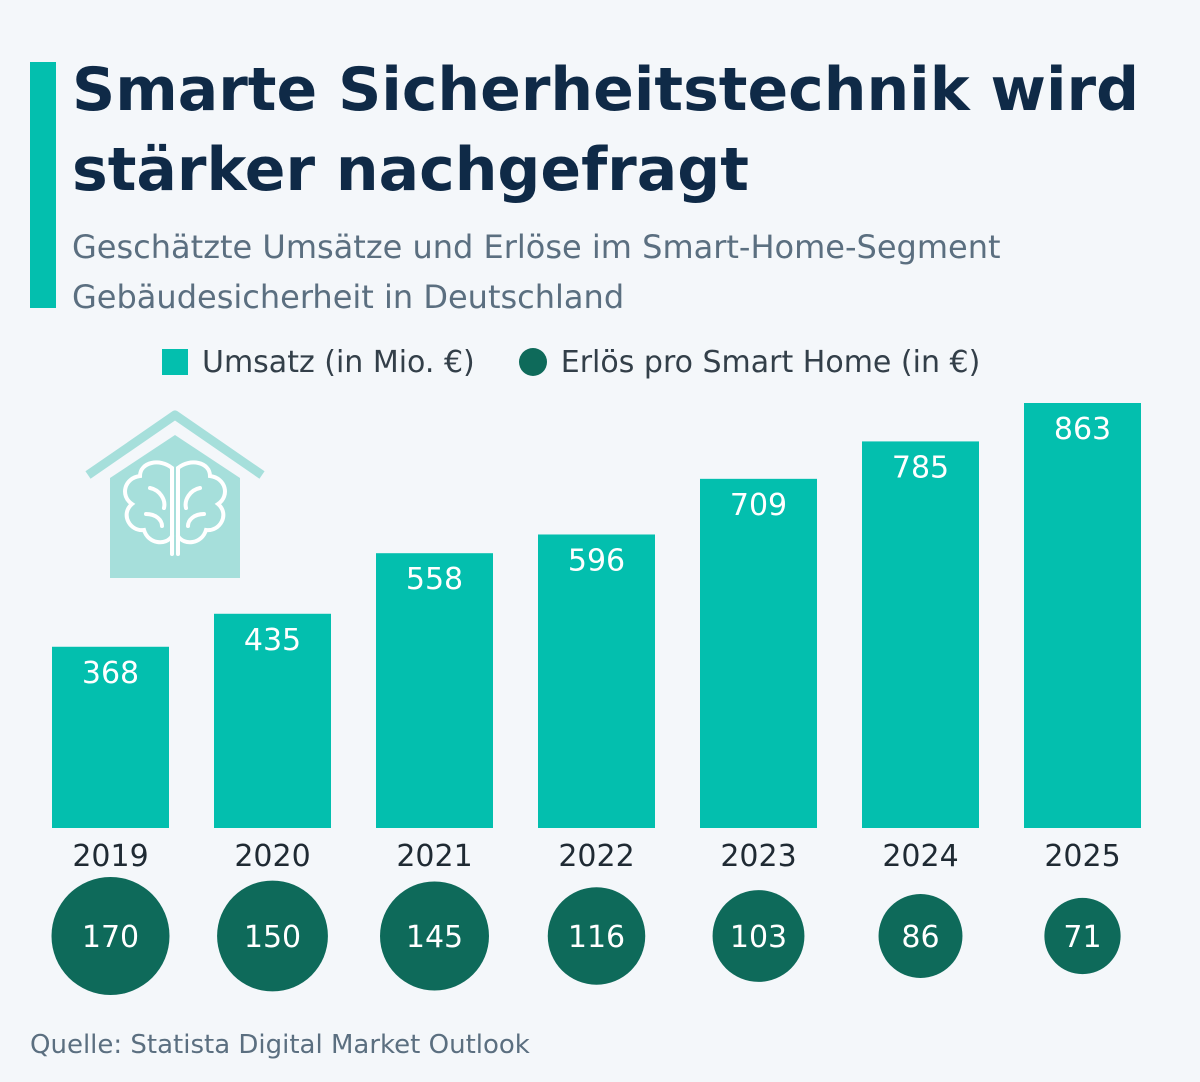  I want to click on smart-home-brain-icon, so click(175, 494).